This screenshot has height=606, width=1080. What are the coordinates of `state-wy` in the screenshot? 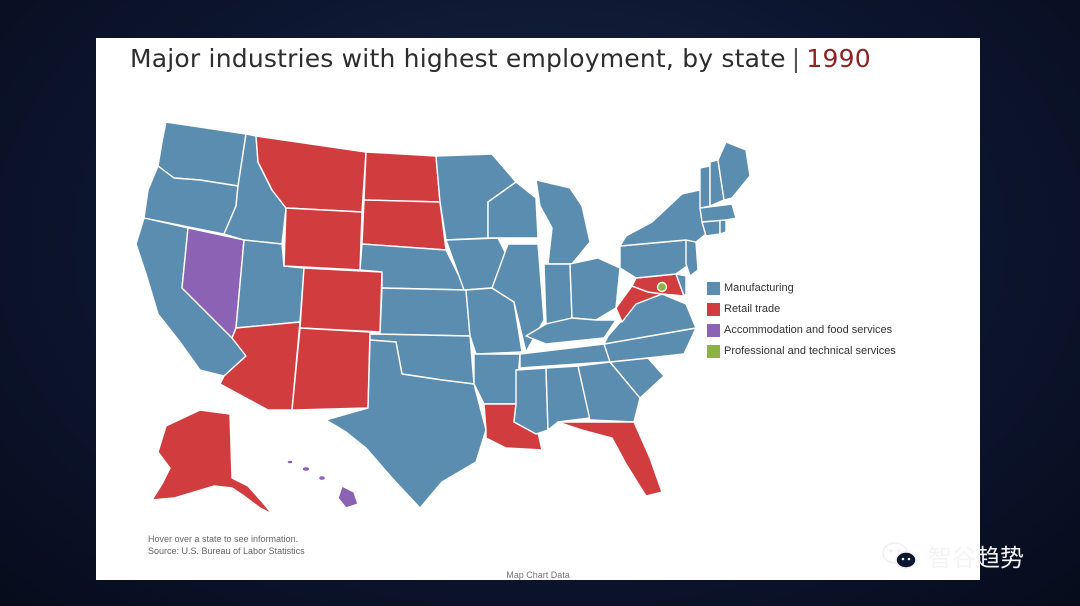 It's located at (323, 239).